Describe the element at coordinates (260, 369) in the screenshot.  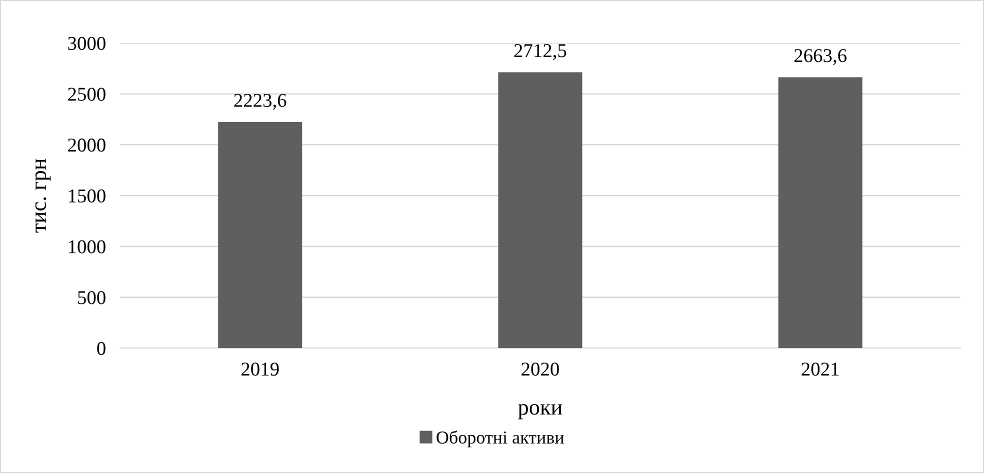
I see `x-tick-label: 2019` at that location.